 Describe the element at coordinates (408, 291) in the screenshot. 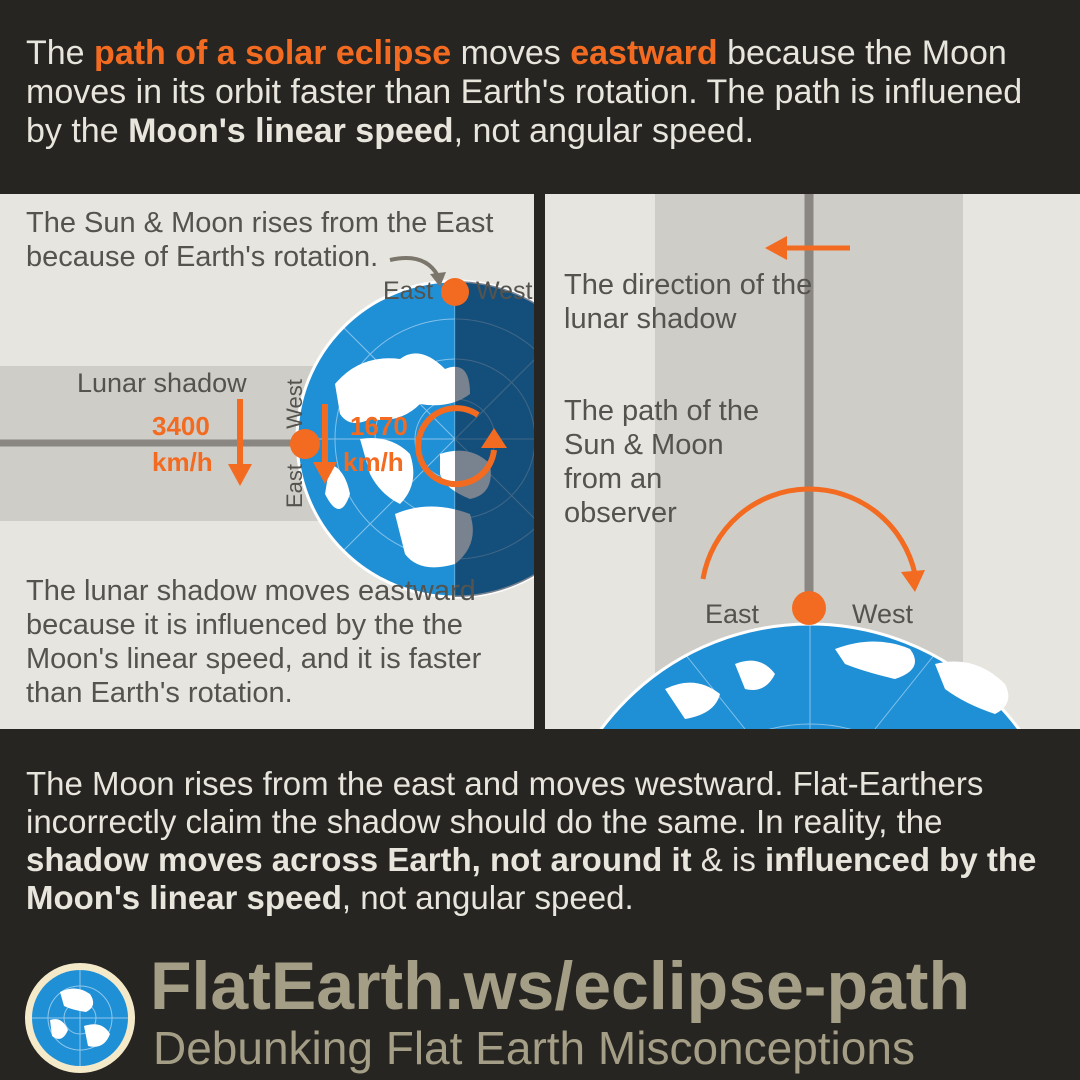

I see `east-label-top: East` at that location.